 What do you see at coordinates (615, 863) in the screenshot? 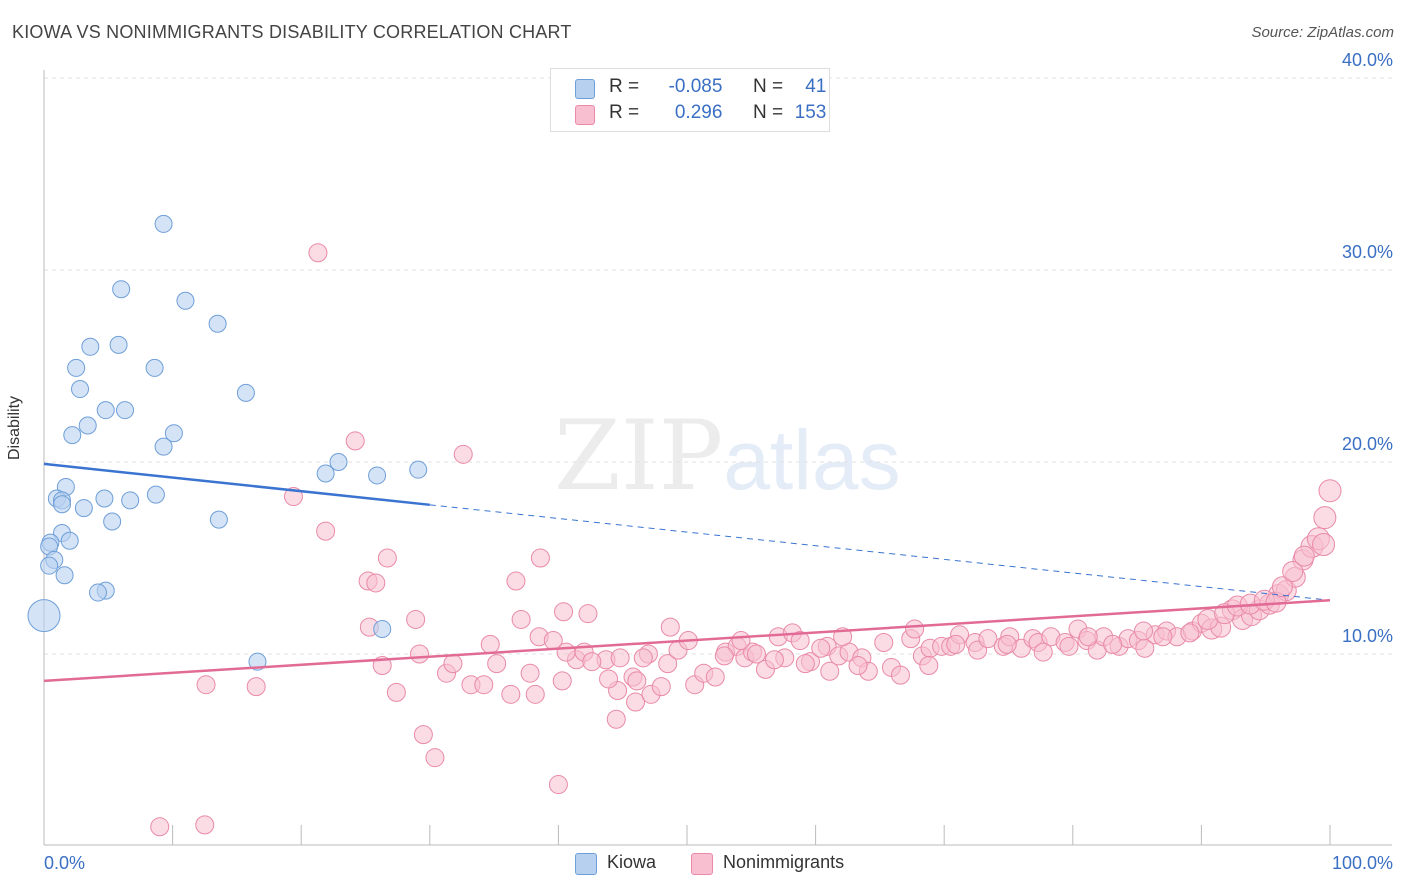
I see `legend-item-kiowa: Kiowa` at bounding box center [615, 863].